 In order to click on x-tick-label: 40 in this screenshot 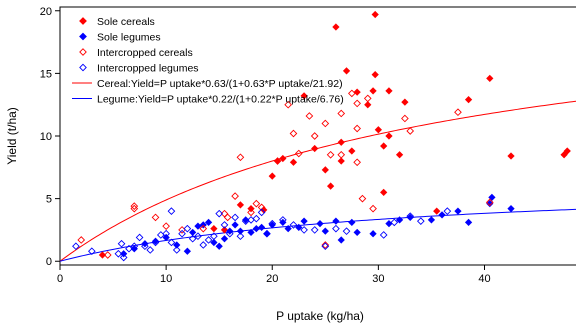, I will do `click(484, 279)`.